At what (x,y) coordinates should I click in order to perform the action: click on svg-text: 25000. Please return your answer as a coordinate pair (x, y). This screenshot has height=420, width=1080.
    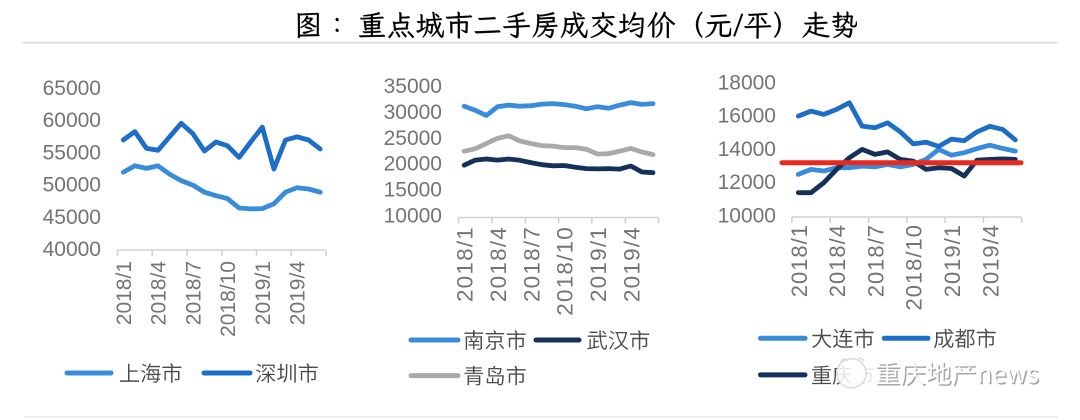
    Looking at the image, I should click on (413, 138).